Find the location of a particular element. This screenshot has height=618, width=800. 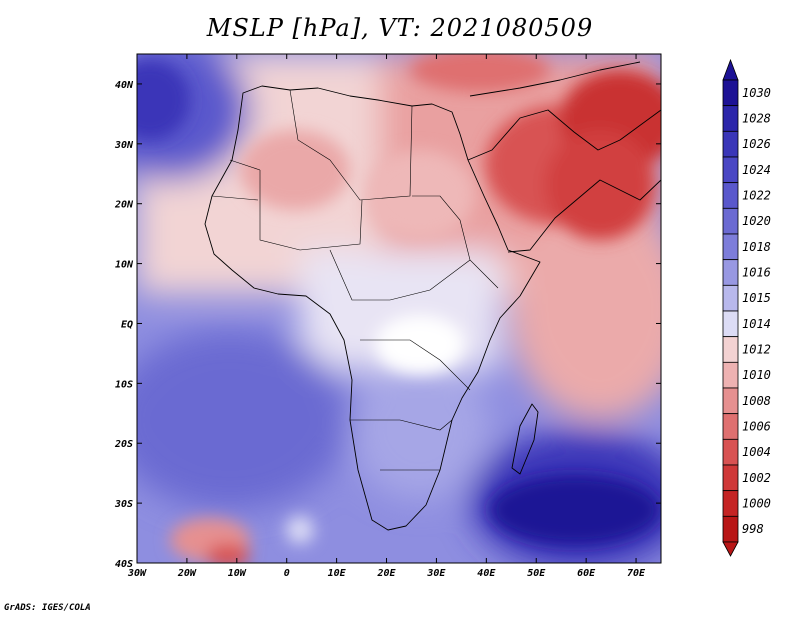

x-tick-label: 20E is located at coordinates (386, 573).